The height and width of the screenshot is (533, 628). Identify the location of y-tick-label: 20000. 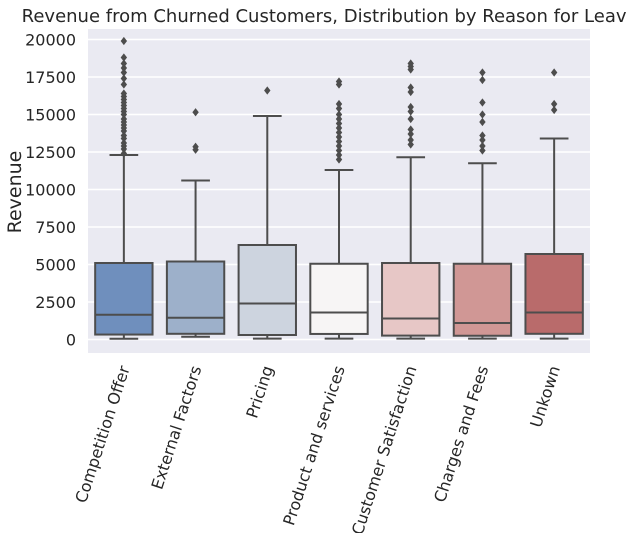
(50, 40).